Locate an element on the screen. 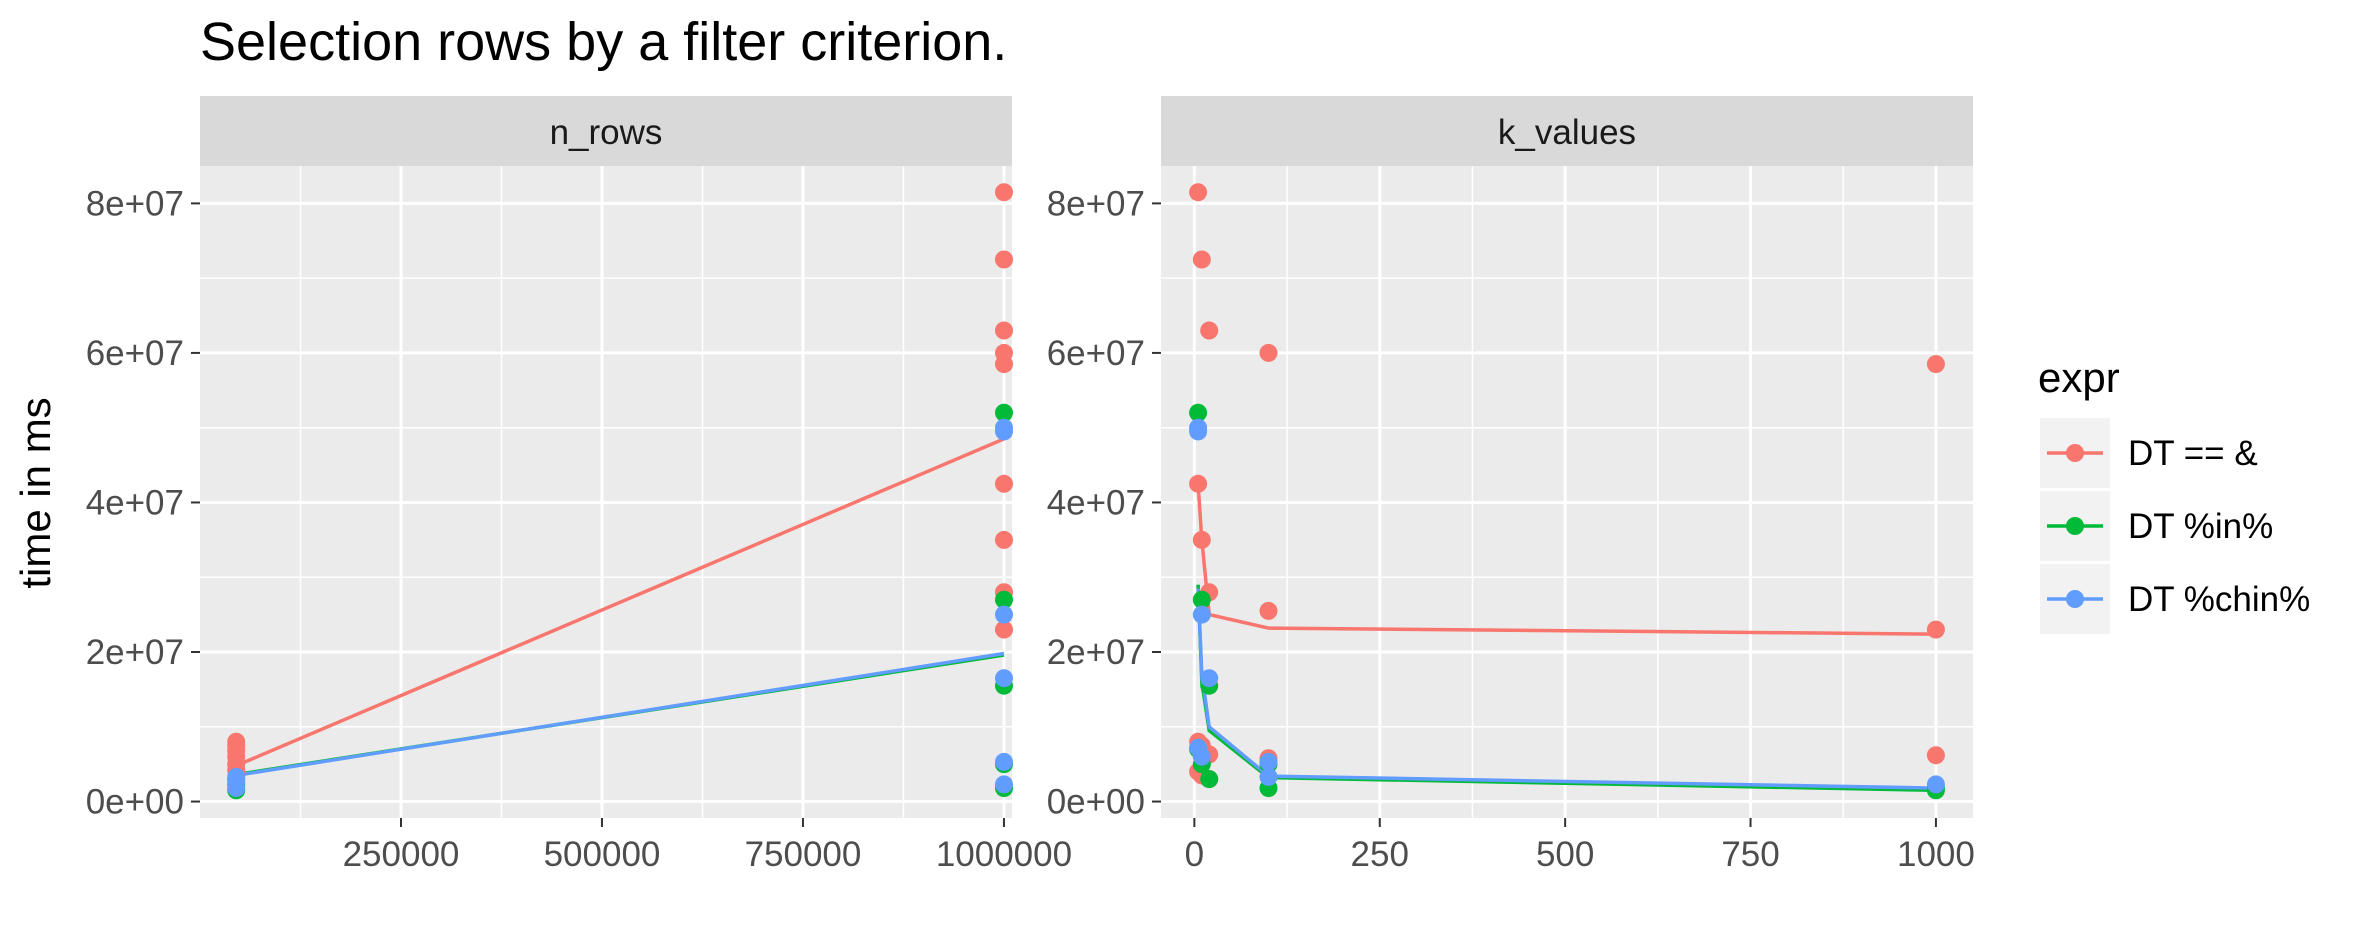 The width and height of the screenshot is (2362, 944). facet-strip-label: k_values is located at coordinates (1567, 132).